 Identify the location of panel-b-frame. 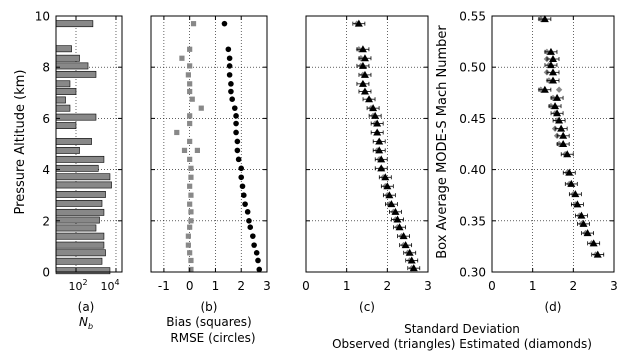
(209, 144).